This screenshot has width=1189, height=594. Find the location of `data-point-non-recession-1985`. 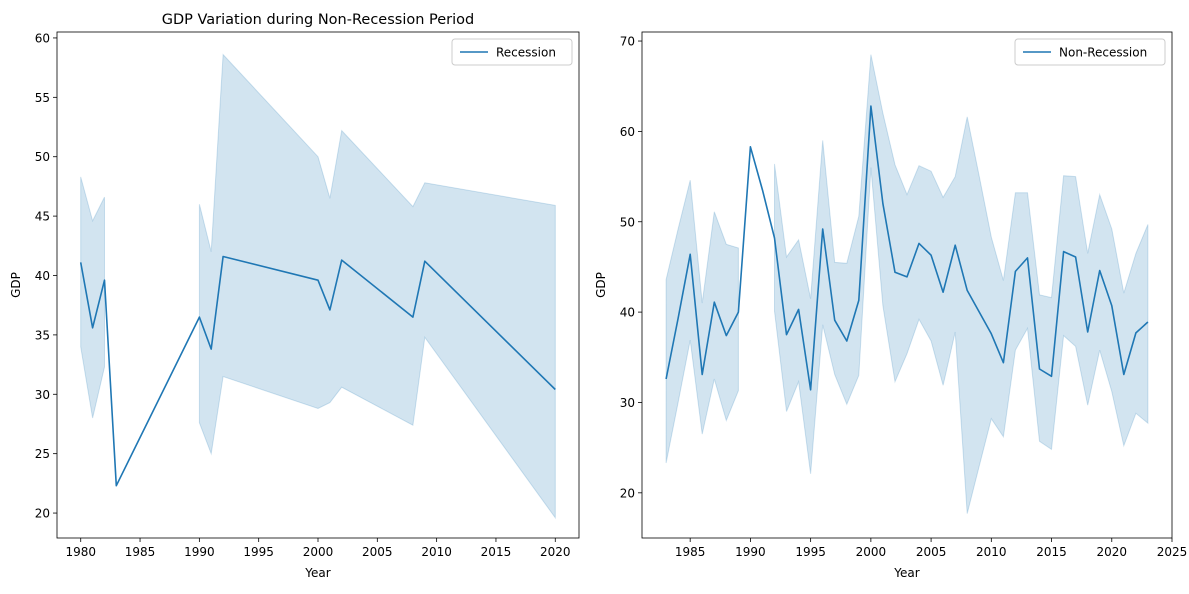

data-point-non-recession-1985 is located at coordinates (690, 254).